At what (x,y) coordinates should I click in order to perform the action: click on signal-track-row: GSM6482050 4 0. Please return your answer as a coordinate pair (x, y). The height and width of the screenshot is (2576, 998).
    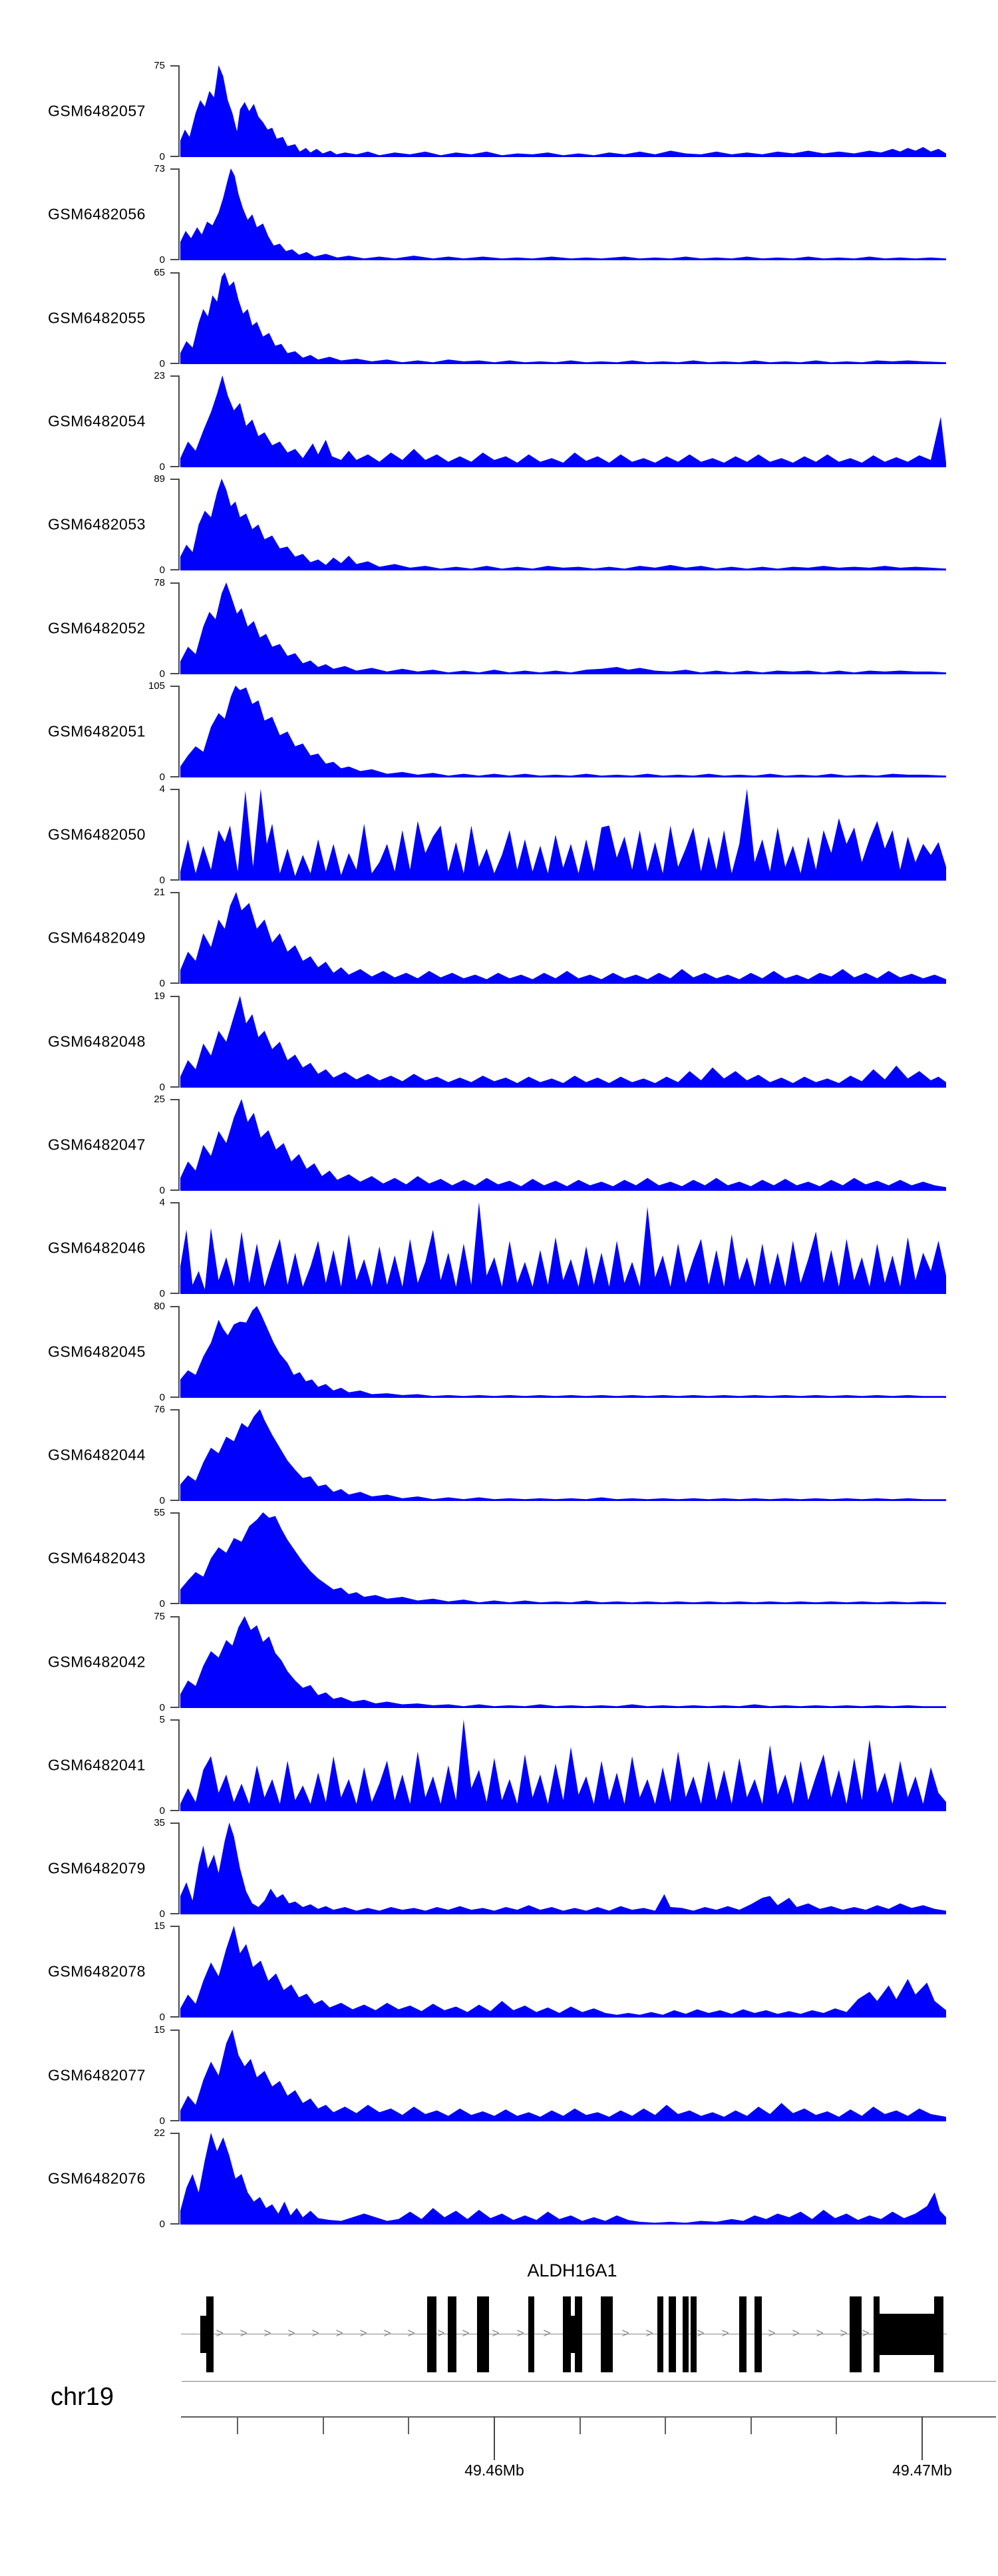
    Looking at the image, I should click on (499, 834).